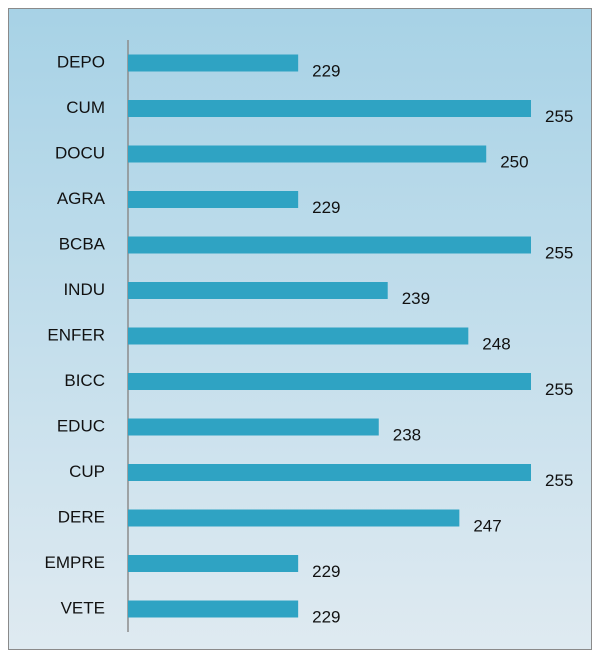  What do you see at coordinates (487, 525) in the screenshot?
I see `value-label: 247` at bounding box center [487, 525].